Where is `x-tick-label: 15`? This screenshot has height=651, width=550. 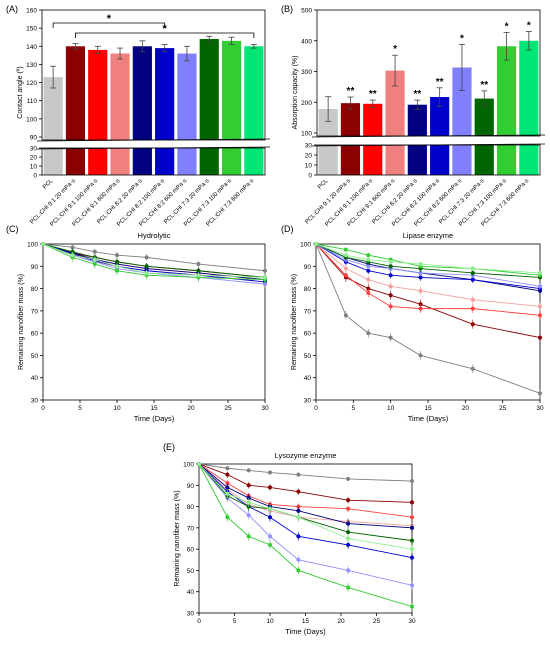 x-tick-label: 15 is located at coordinates (428, 408).